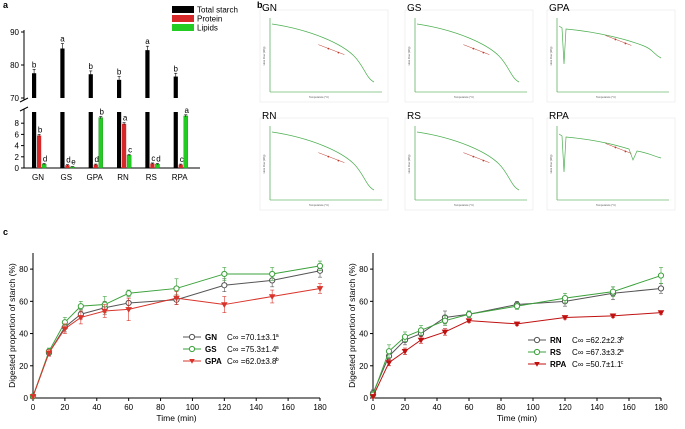 Image resolution: width=685 pixels, height=429 pixels. Describe the element at coordinates (661, 407) in the screenshot. I see `x-tick-label: 180` at that location.